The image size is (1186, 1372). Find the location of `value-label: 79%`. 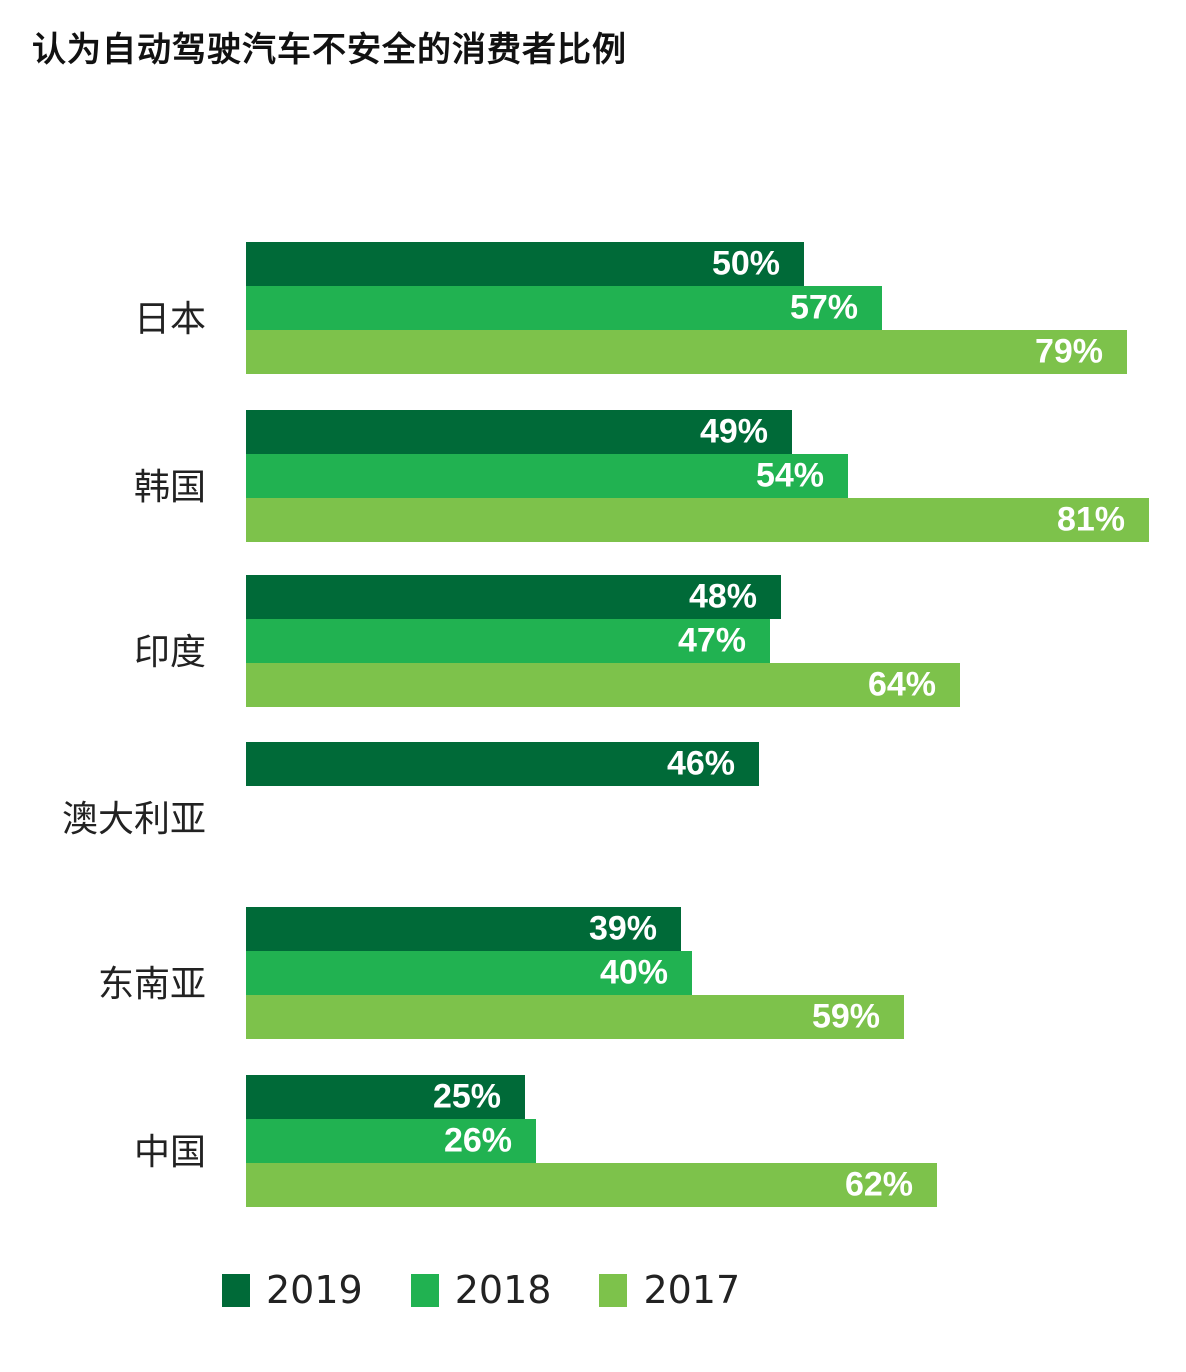

value-label: 79% is located at coordinates (1068, 351).